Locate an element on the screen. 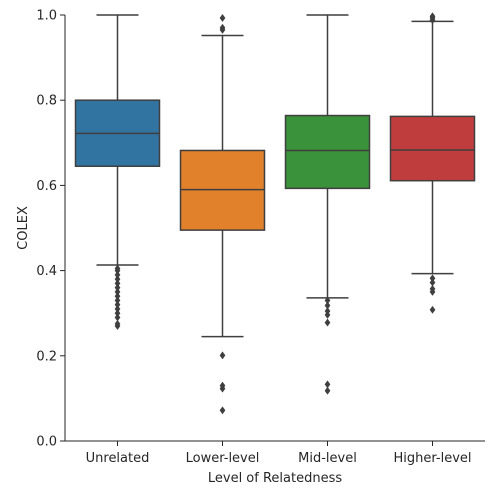 This screenshot has width=500, height=500. box-group-unrelated is located at coordinates (117, 172).